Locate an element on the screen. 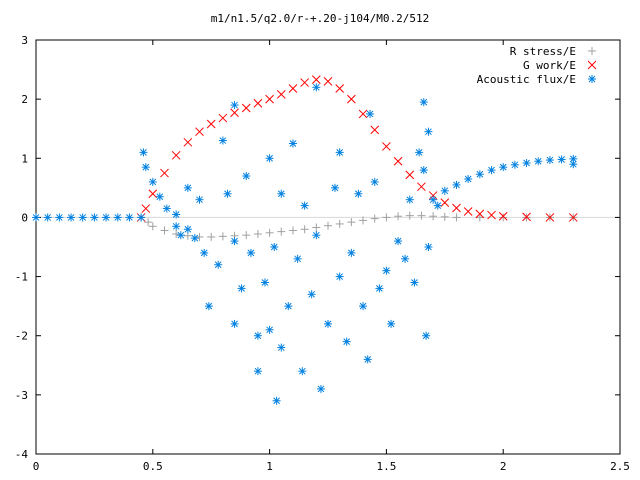  legend-label: G work/E is located at coordinates (549, 65).